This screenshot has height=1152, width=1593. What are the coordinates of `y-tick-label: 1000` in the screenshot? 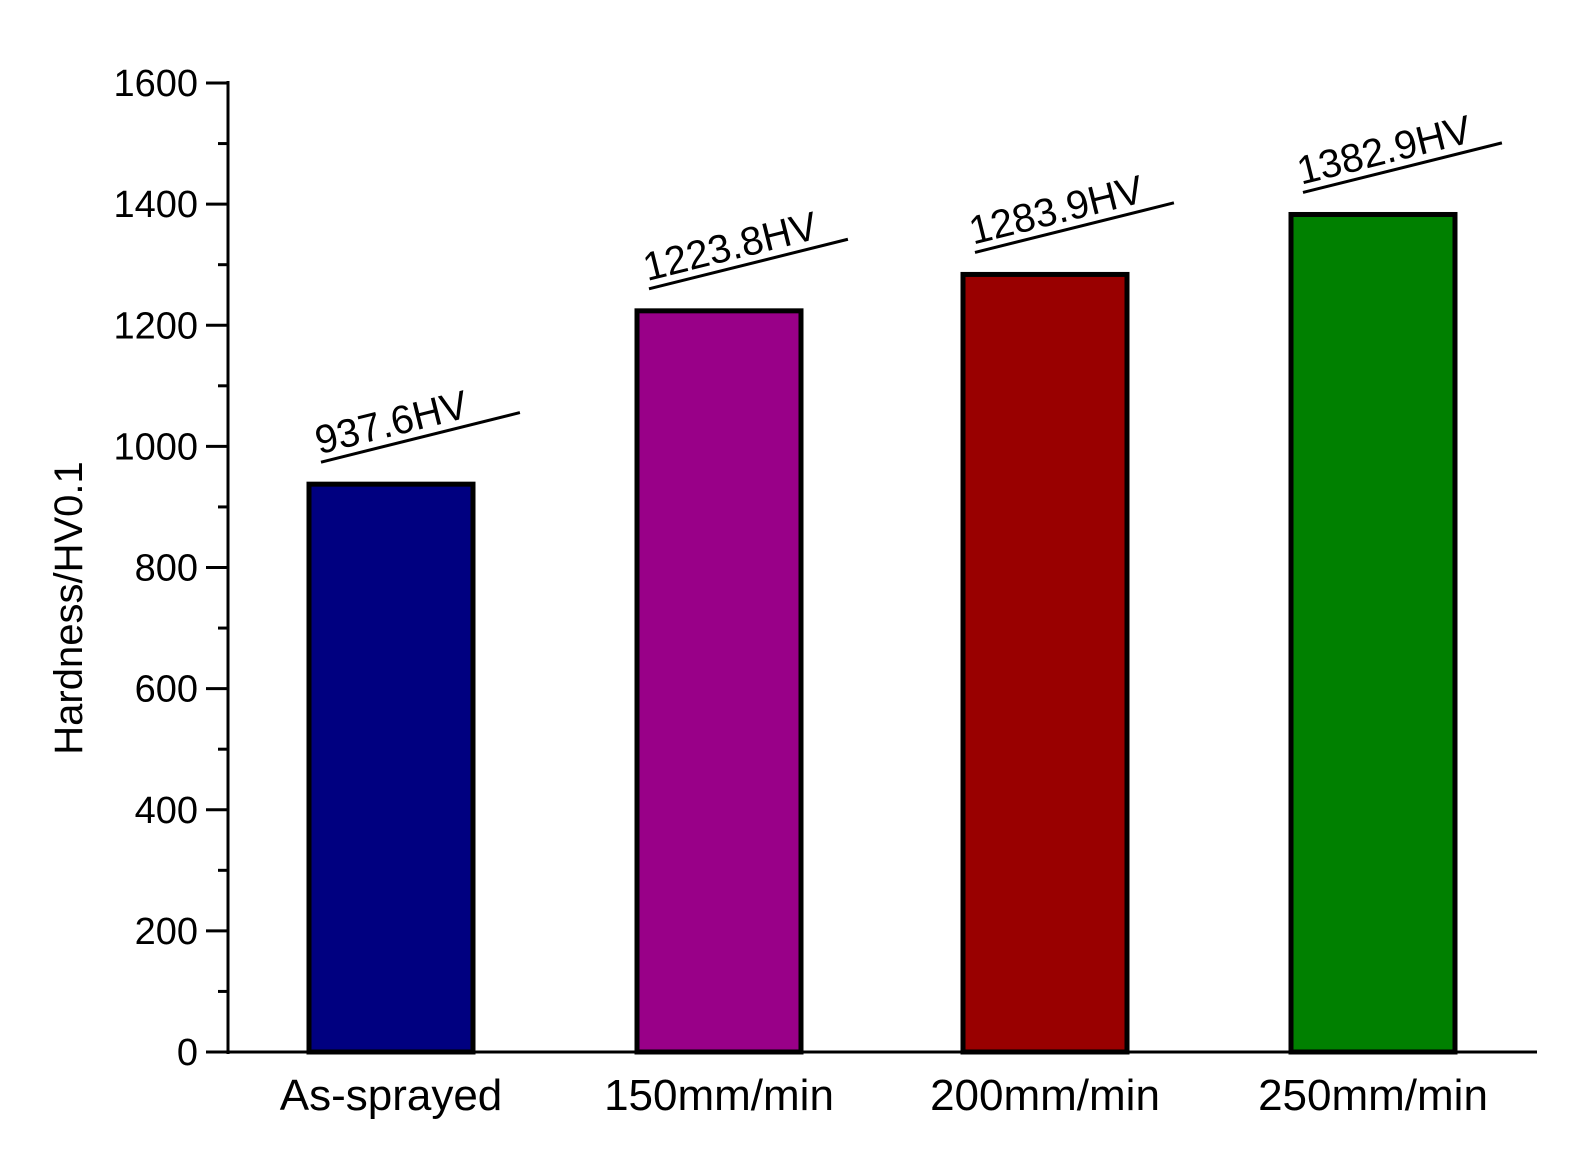 It's located at (155, 447).